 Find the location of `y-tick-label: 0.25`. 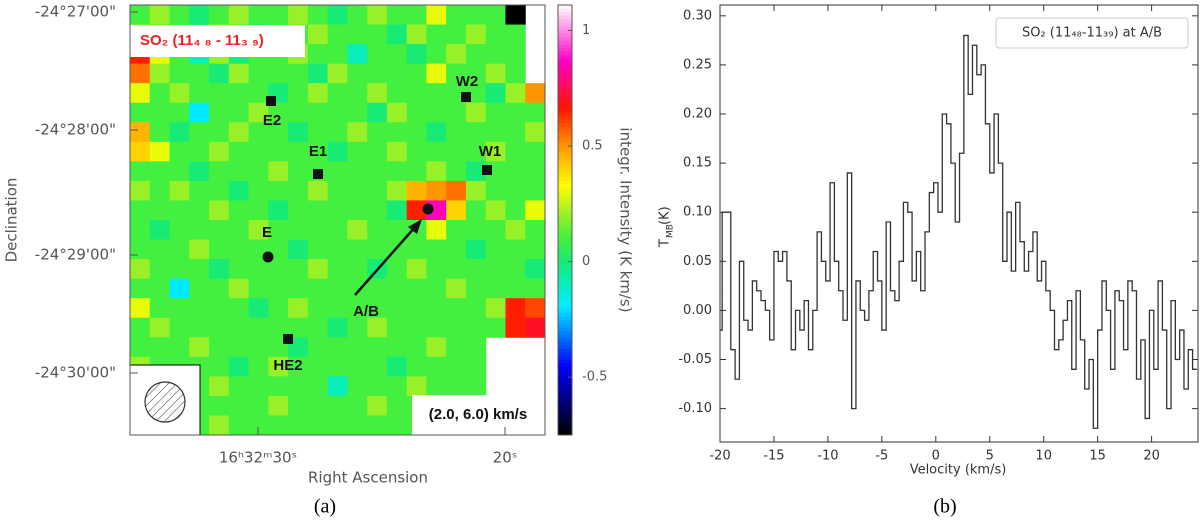

y-tick-label: 0.25 is located at coordinates (697, 64).